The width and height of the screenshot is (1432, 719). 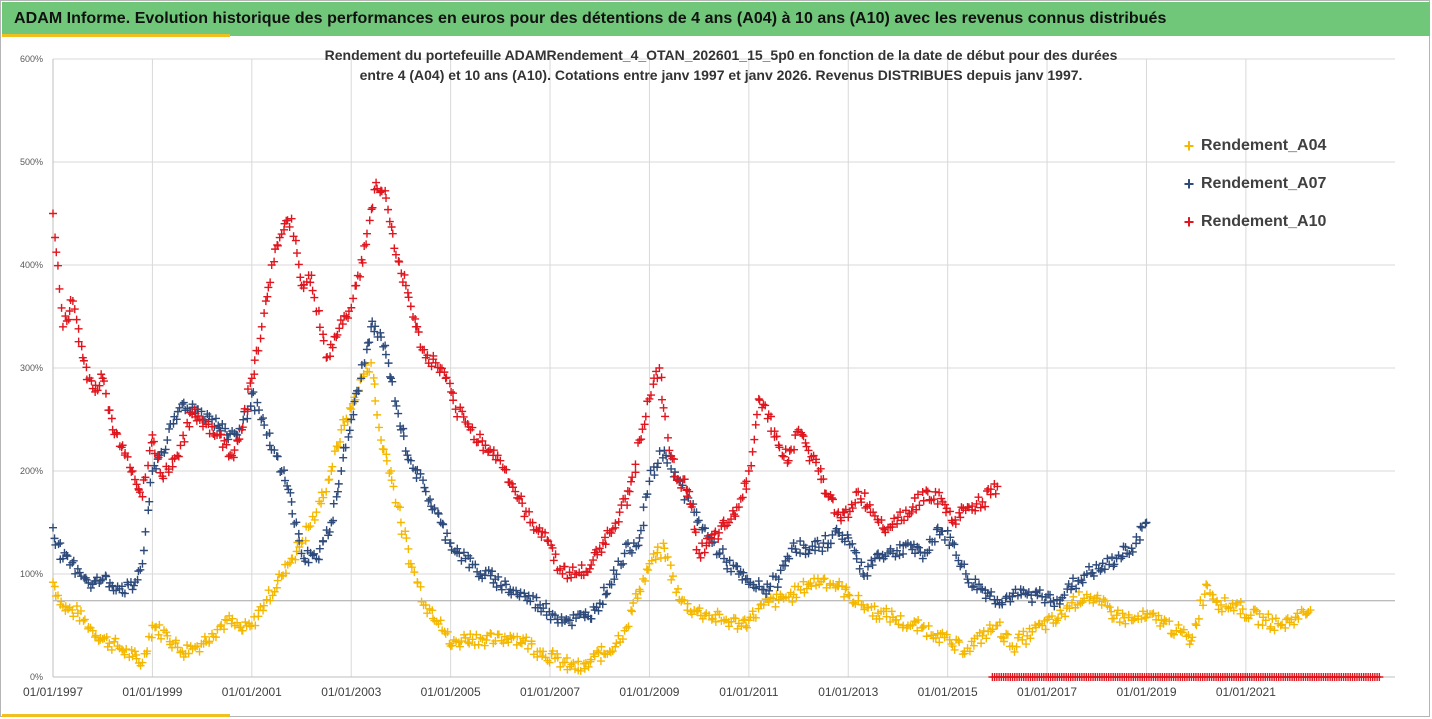 I want to click on x-tick-label: 01/01/2001, so click(x=252, y=692).